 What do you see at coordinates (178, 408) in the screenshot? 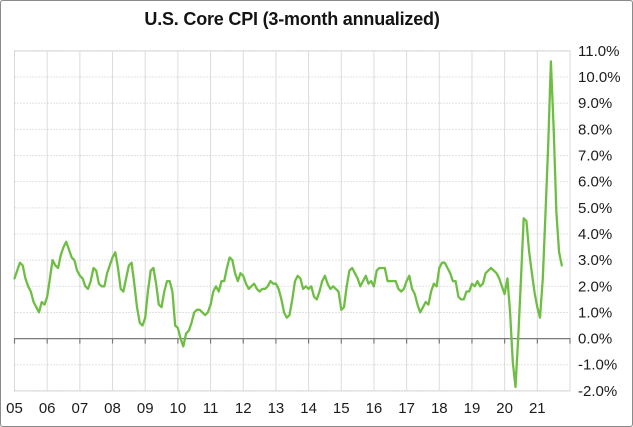
I see `x-tick-label: 10` at bounding box center [178, 408].